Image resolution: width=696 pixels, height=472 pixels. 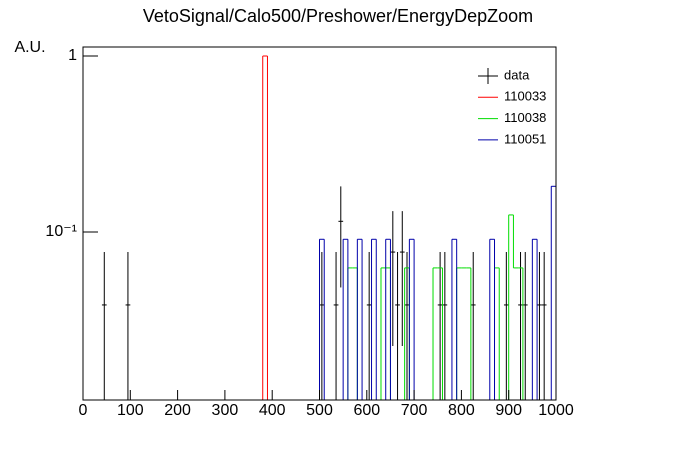 I want to click on x-tick-label: 400, so click(x=272, y=410).